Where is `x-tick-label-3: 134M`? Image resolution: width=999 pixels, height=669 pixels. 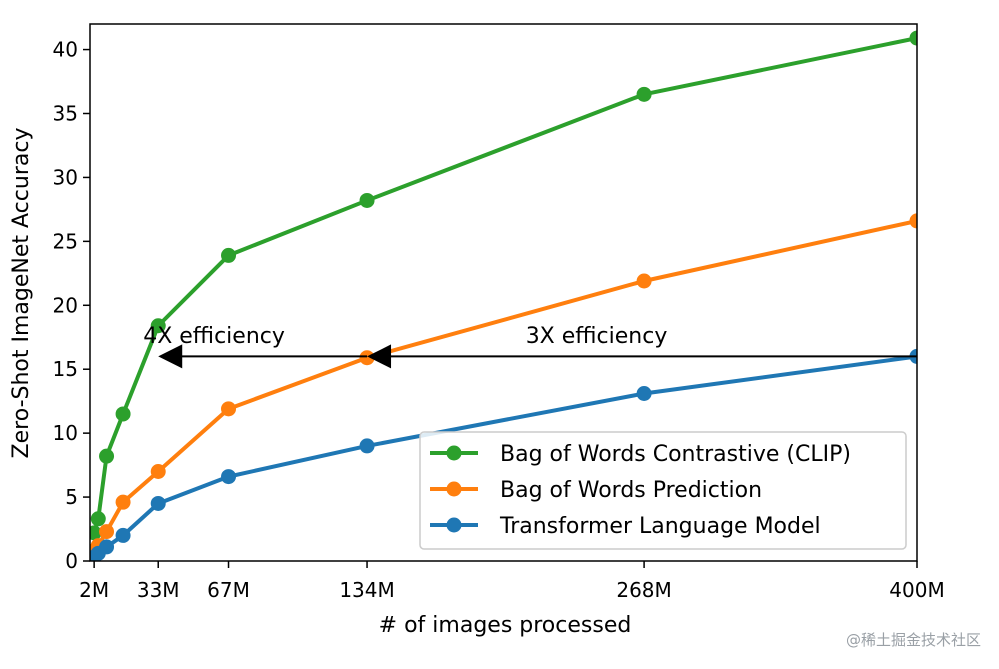
x-tick-label-3: 134M is located at coordinates (366, 590).